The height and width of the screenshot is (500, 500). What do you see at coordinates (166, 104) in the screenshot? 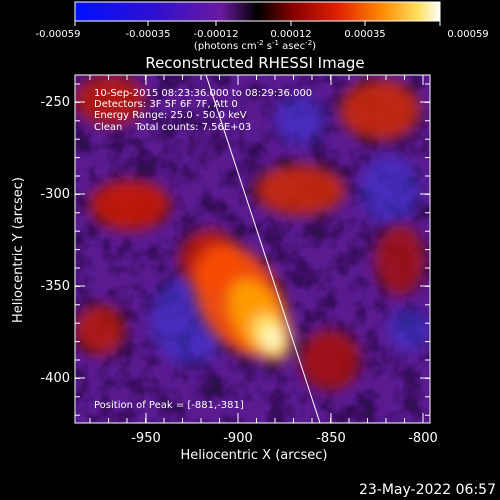
I see `info-line: Detectors: 3F 5F 6F 7F, Att 0` at bounding box center [166, 104].